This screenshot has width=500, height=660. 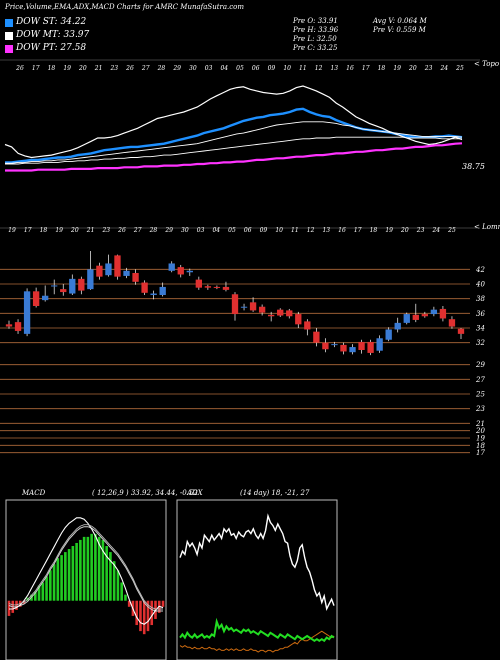 I want to click on macd-params: ( 12,26,9 ) 33.92, 34.44, -0.52, so click(x=145, y=493).